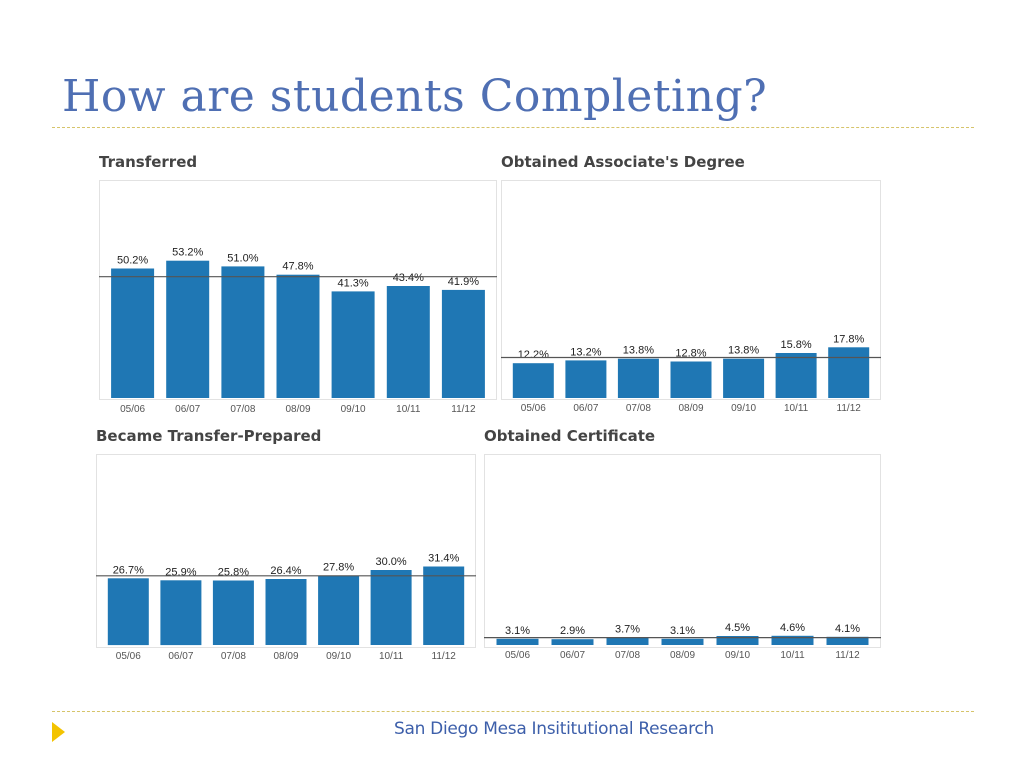 The image size is (1024, 768). What do you see at coordinates (285, 571) in the screenshot?
I see `data-label: 26.4%` at bounding box center [285, 571].